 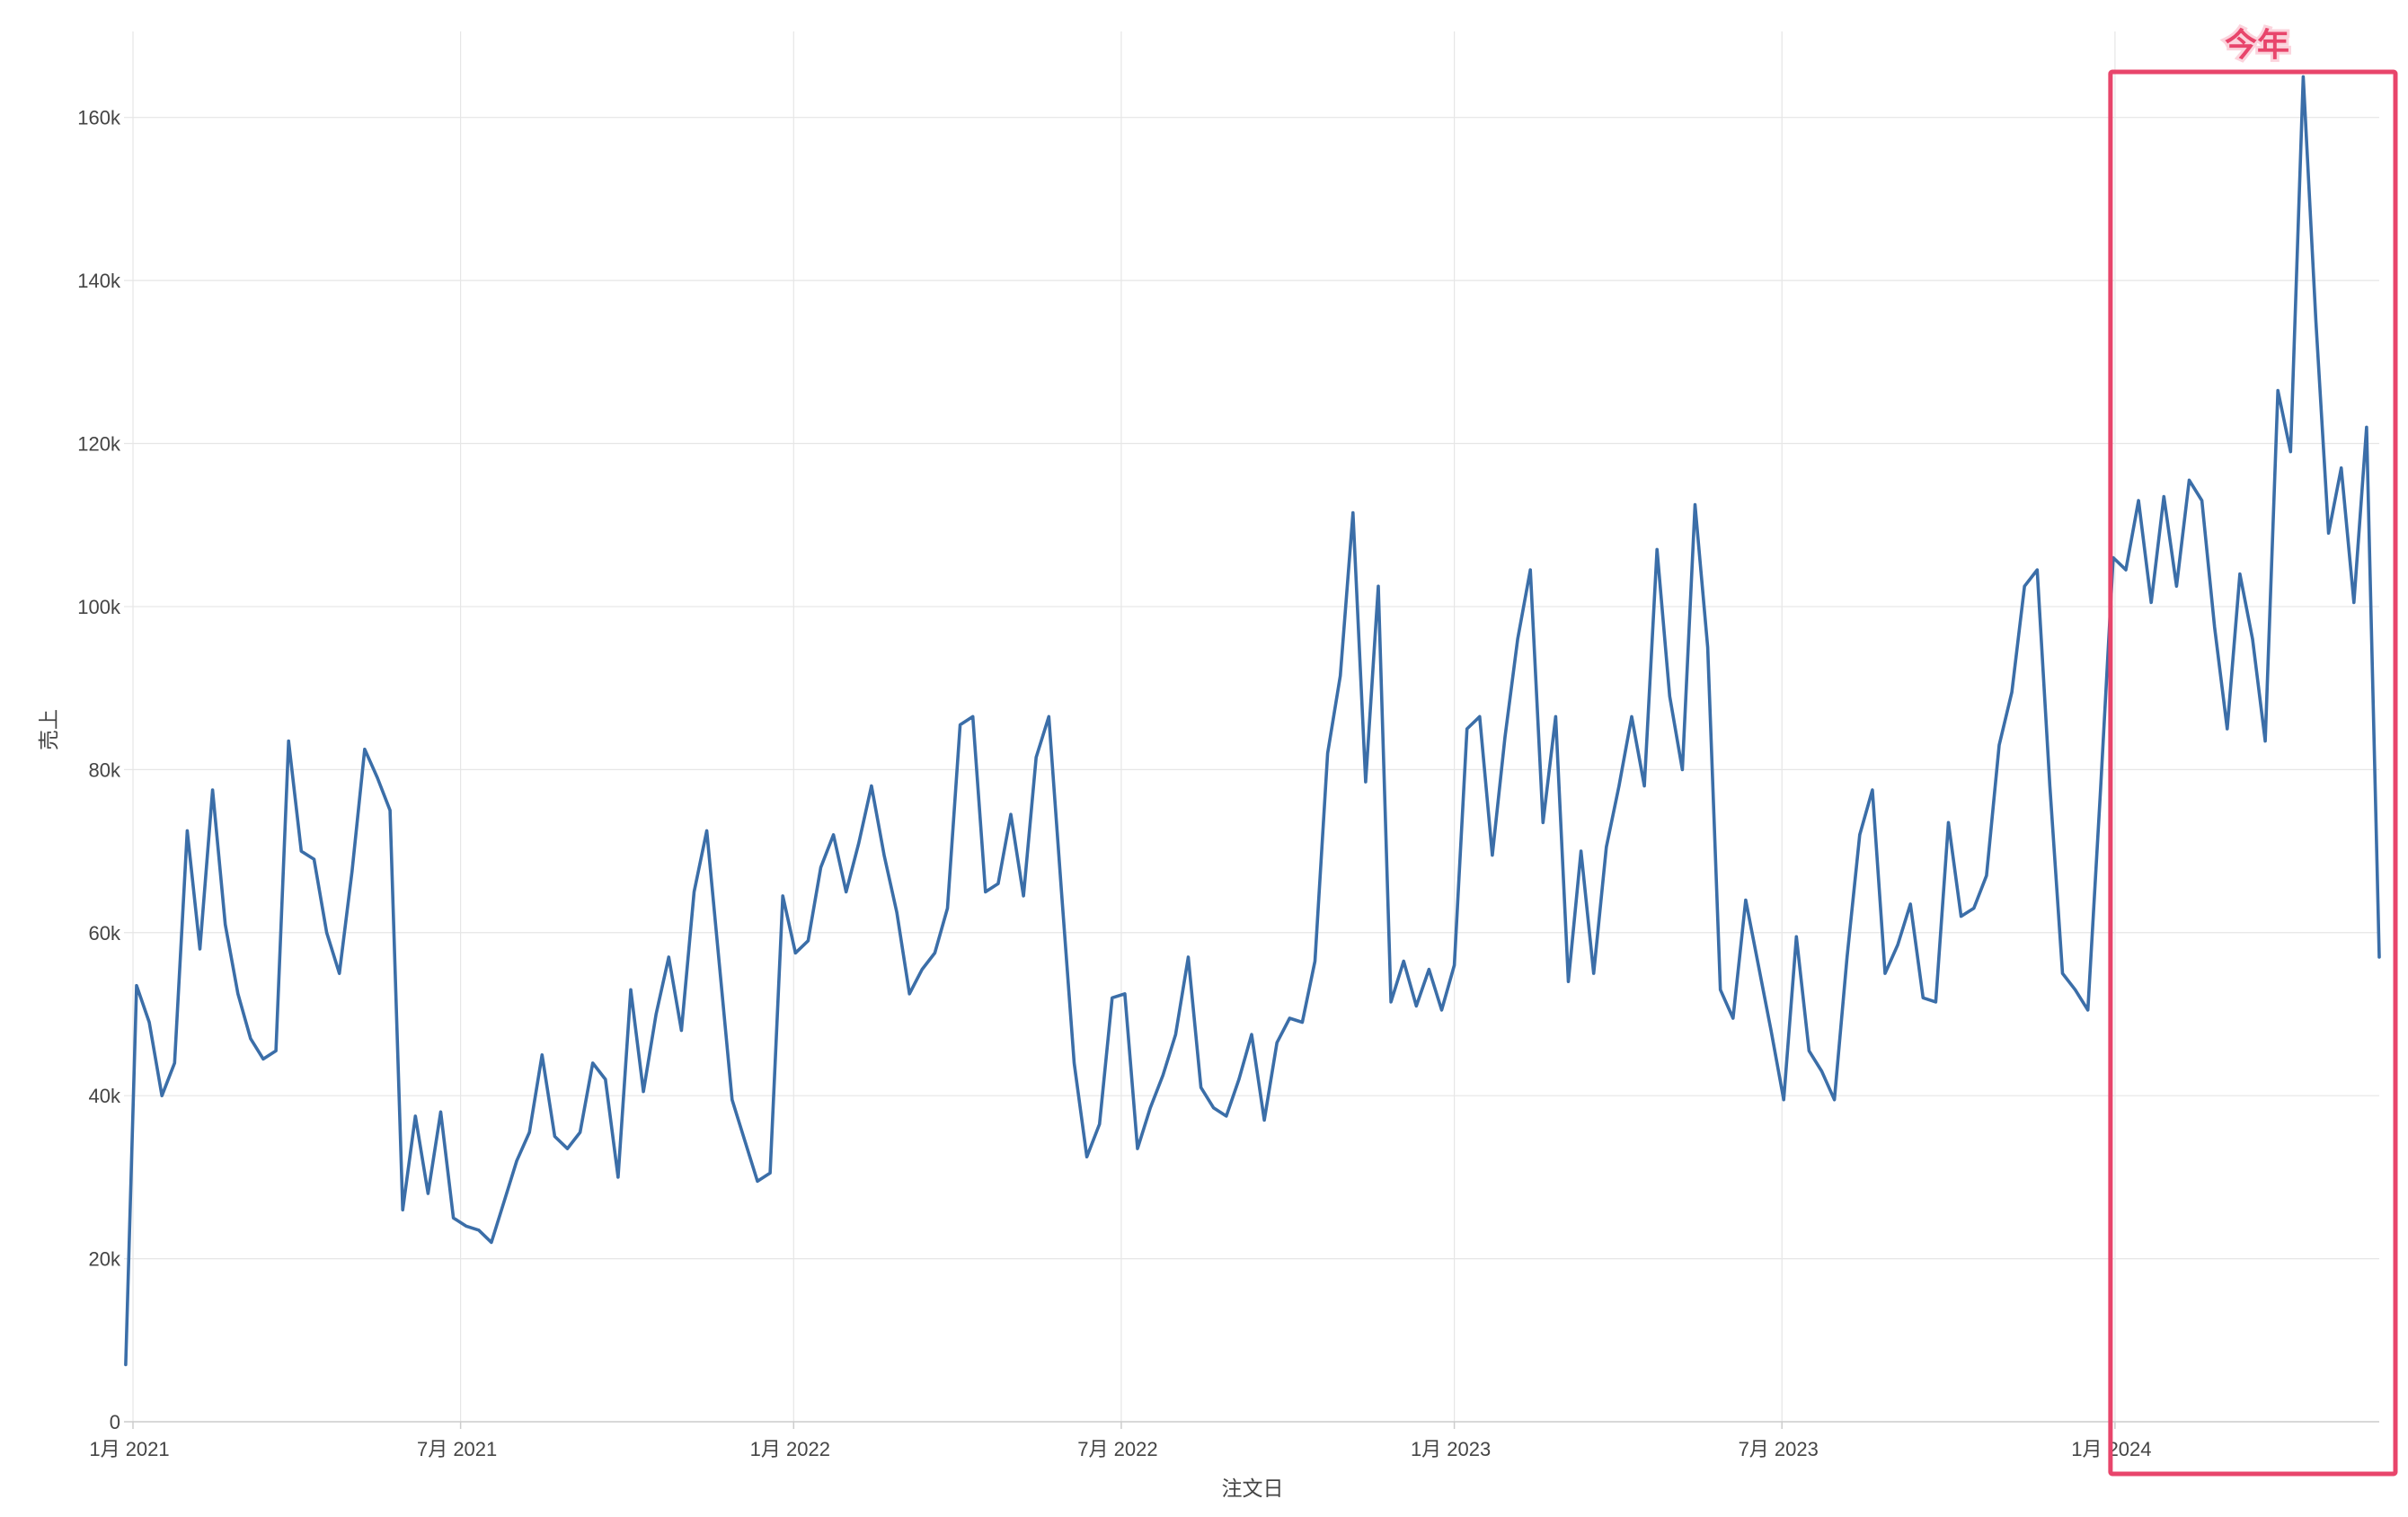 What do you see at coordinates (99, 607) in the screenshot?
I see `y-tick-label: 100k` at bounding box center [99, 607].